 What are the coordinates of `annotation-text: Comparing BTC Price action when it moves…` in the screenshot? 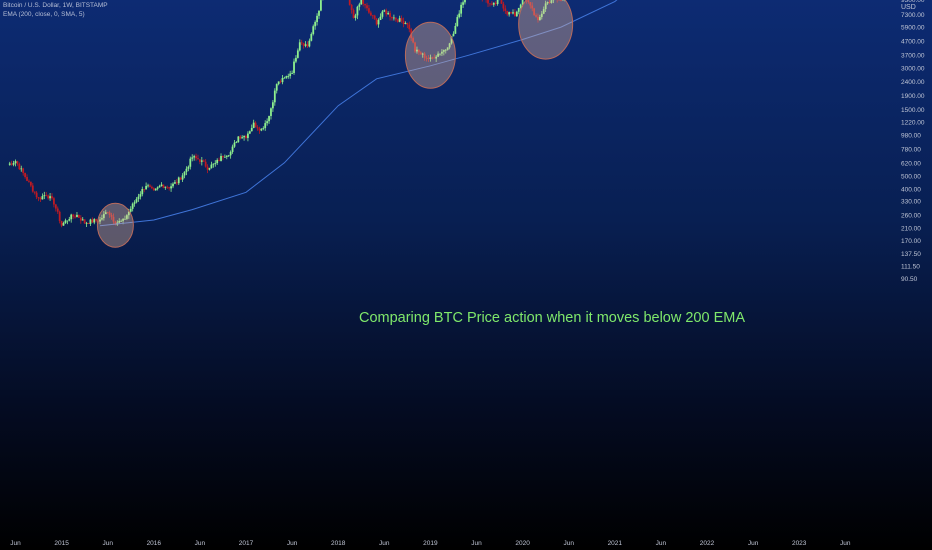 It's located at (552, 318).